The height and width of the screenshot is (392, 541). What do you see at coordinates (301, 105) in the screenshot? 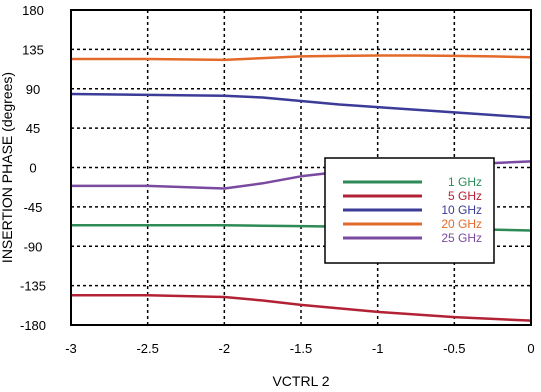
I see `series-line-10-ghz` at bounding box center [301, 105].